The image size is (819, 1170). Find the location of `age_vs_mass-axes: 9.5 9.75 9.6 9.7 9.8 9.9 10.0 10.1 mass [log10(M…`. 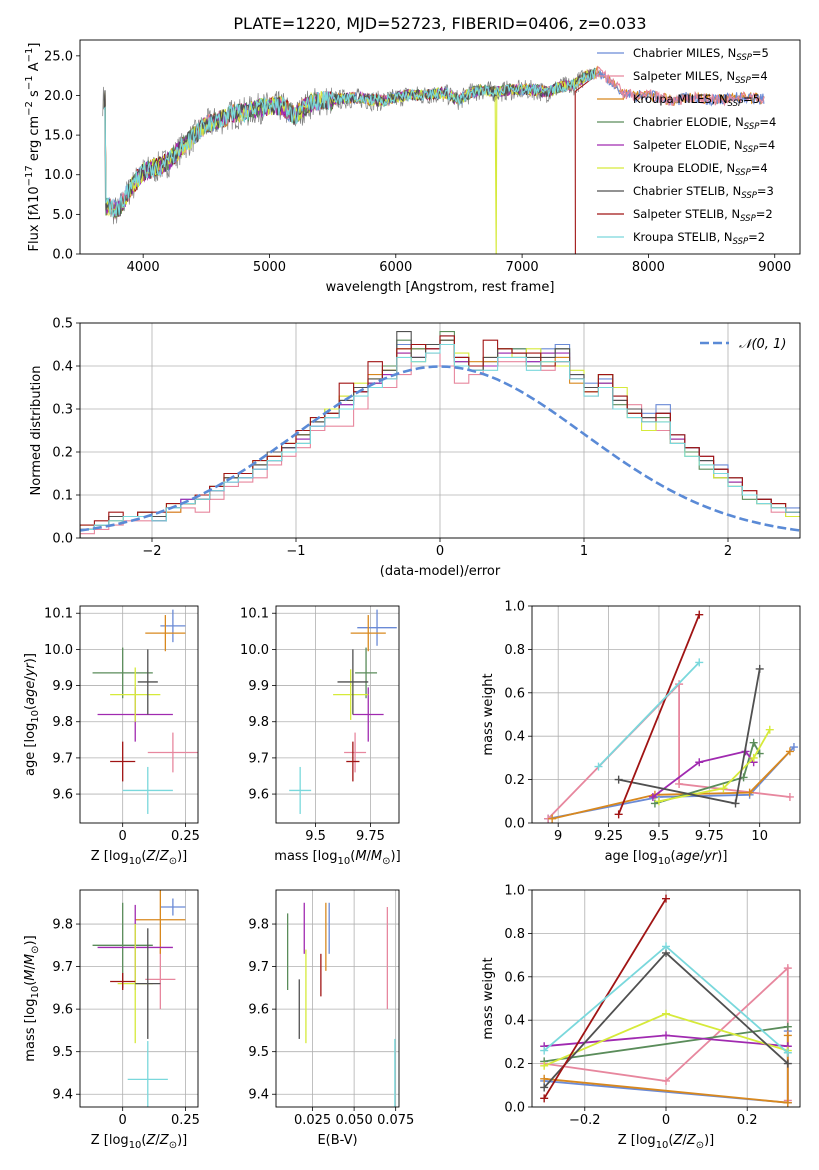

age_vs_mass-axes: 9.5 9.75 9.6 9.7 9.8 9.9 10.0 10.1 mass [log10(M… is located at coordinates (320, 736).